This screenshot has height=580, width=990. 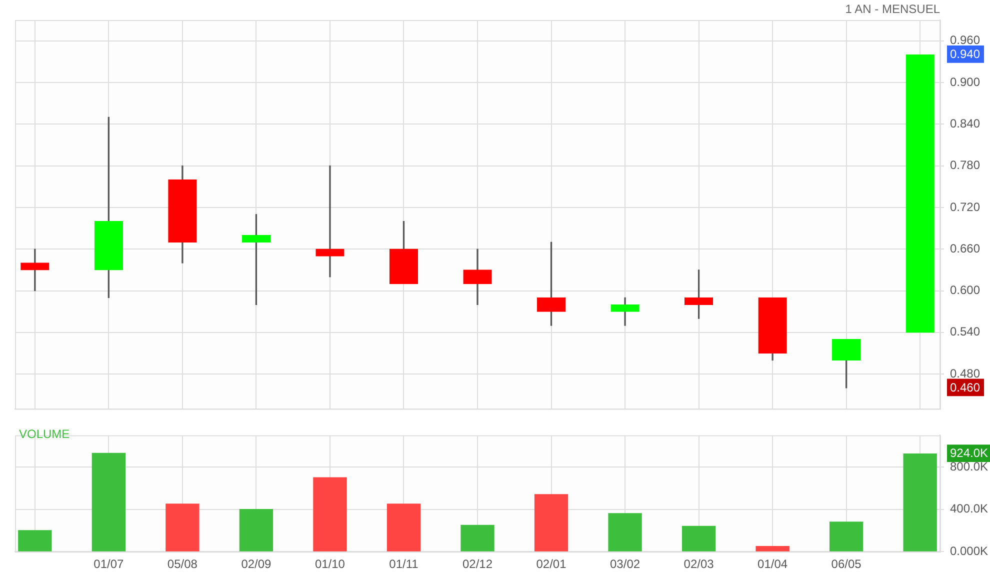 I want to click on chart-subtitle: 1 AN - MENSUEL, so click(x=892, y=9).